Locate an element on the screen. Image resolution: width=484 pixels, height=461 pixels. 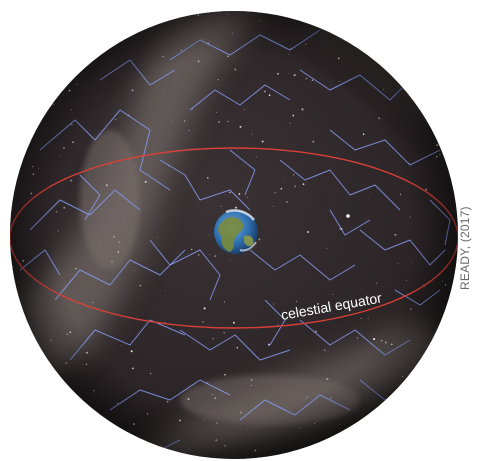
satellite-marker is located at coordinates (348, 216).